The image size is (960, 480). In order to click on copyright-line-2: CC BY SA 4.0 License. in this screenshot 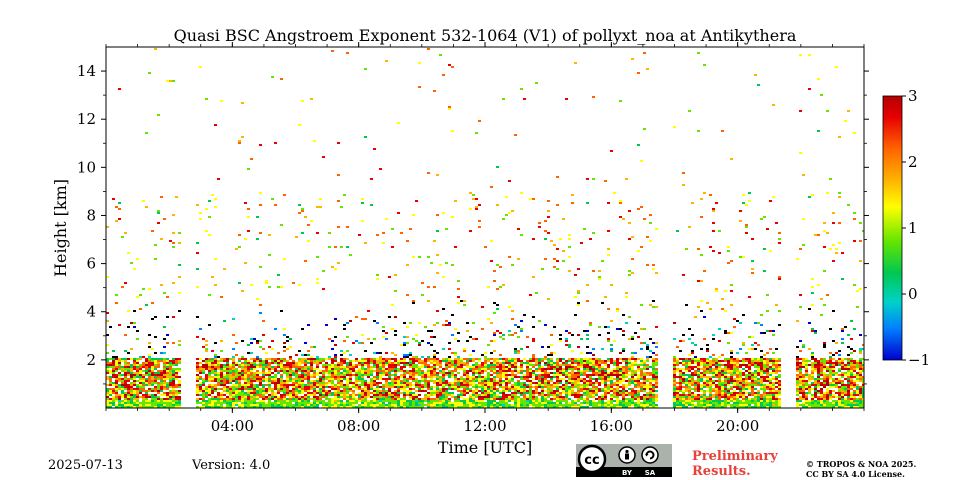, I will do `click(855, 474)`.